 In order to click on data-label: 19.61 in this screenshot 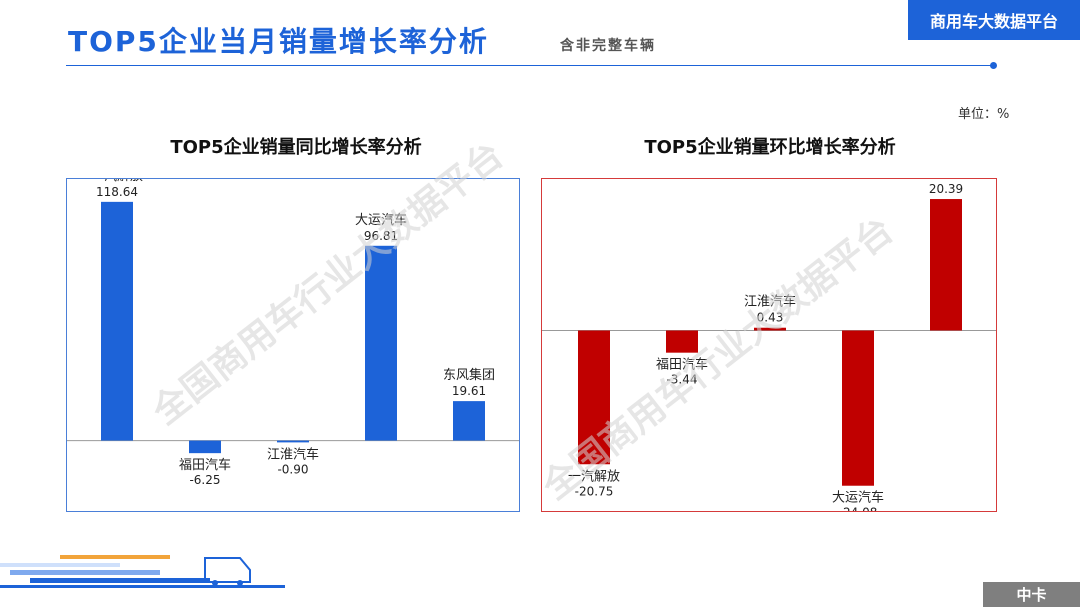, I will do `click(469, 391)`.